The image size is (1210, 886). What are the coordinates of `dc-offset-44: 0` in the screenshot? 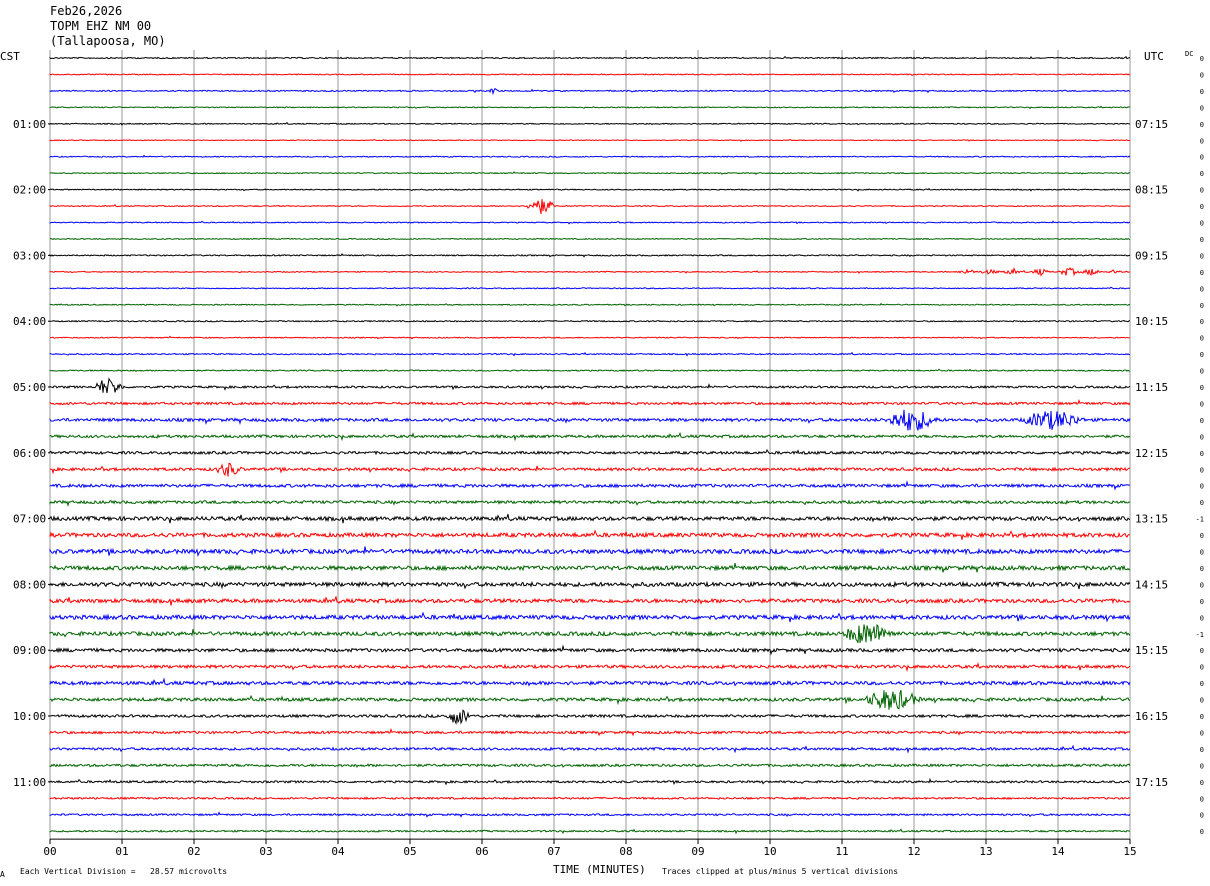 It's located at (1202, 783).